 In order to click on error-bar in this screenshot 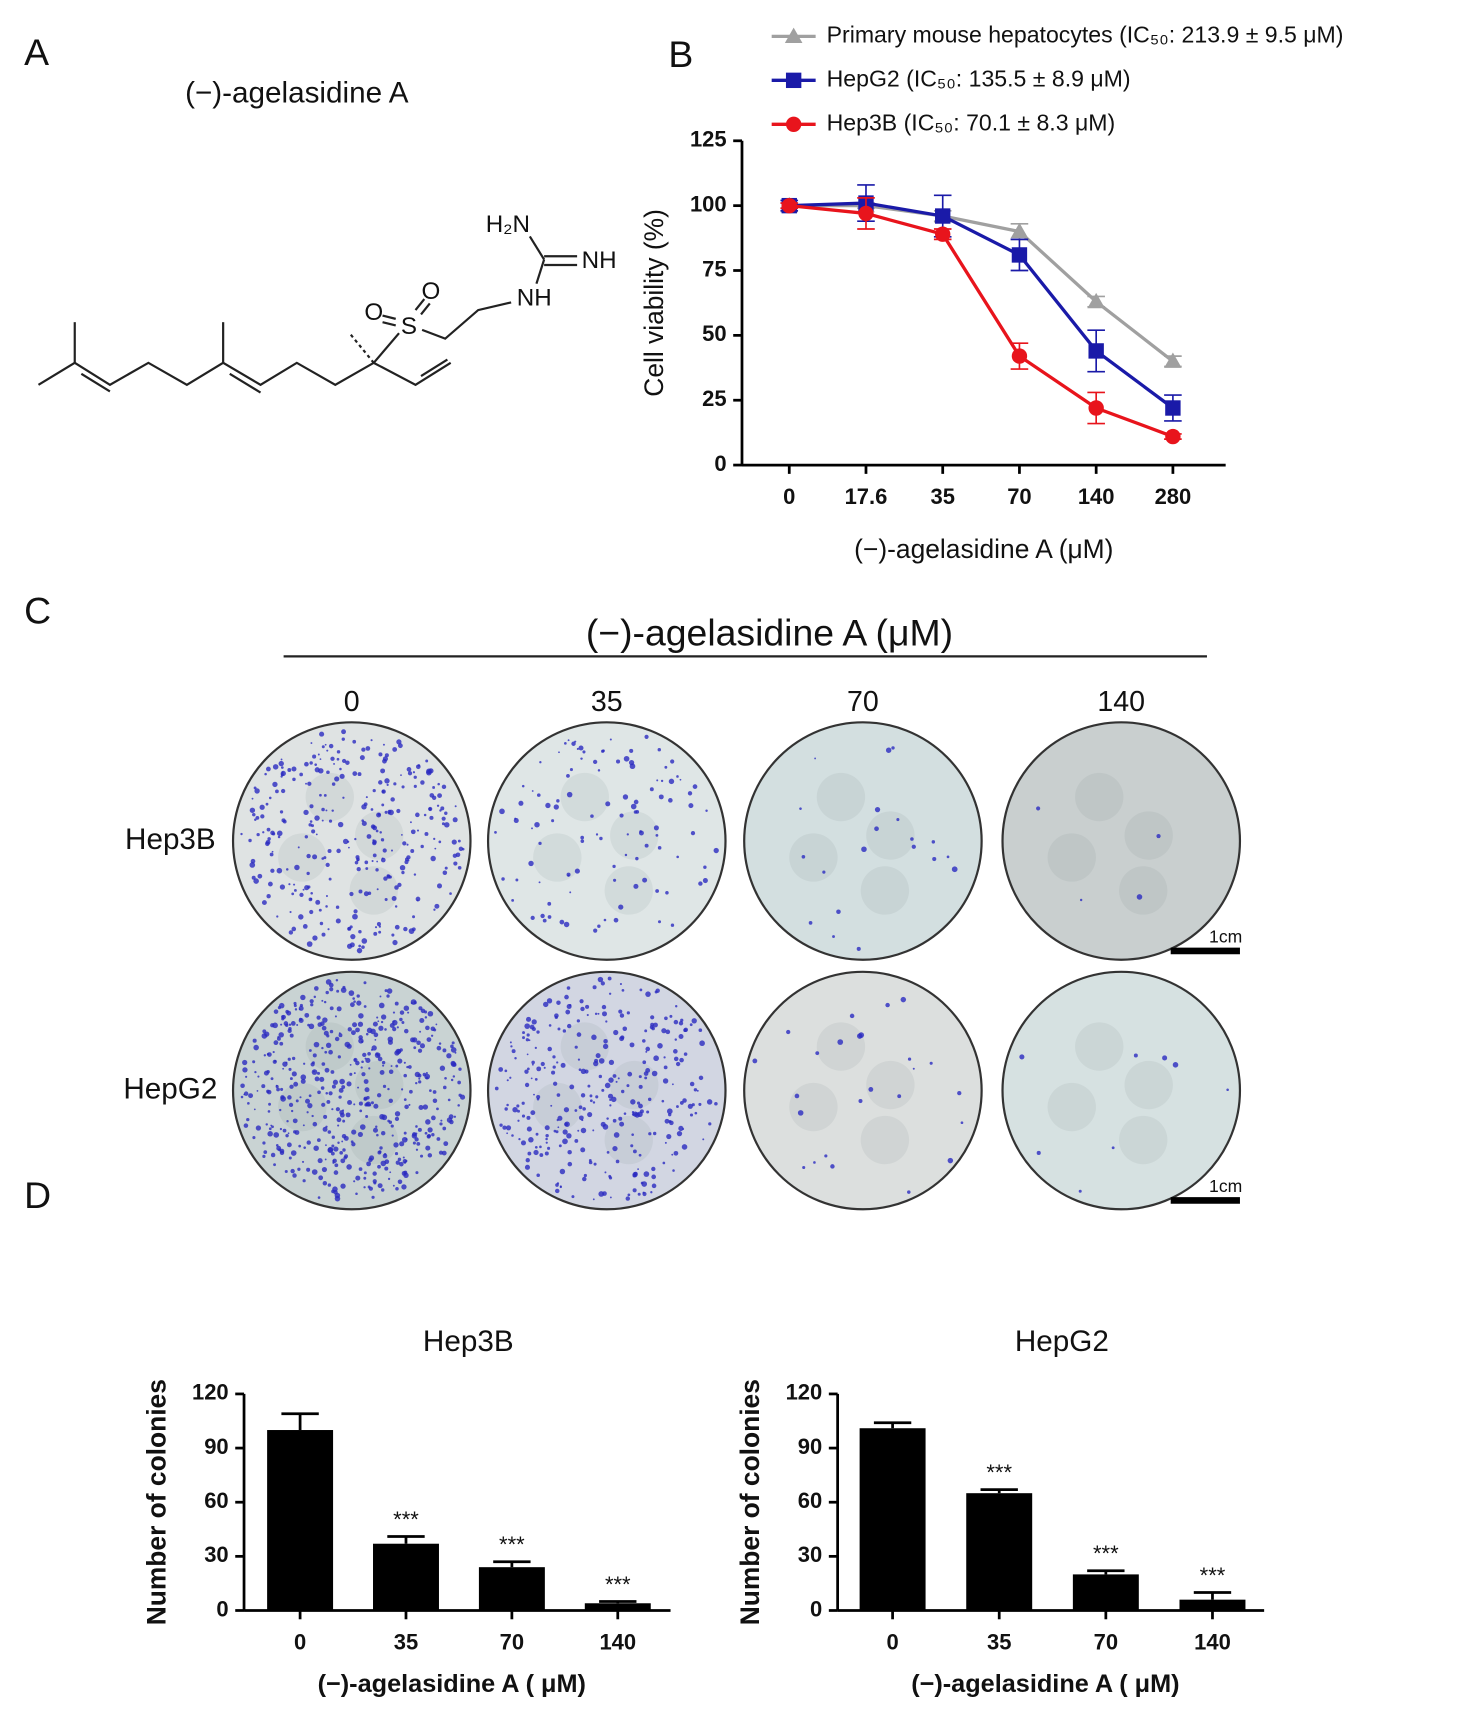, I will do `click(1106, 1572)`.